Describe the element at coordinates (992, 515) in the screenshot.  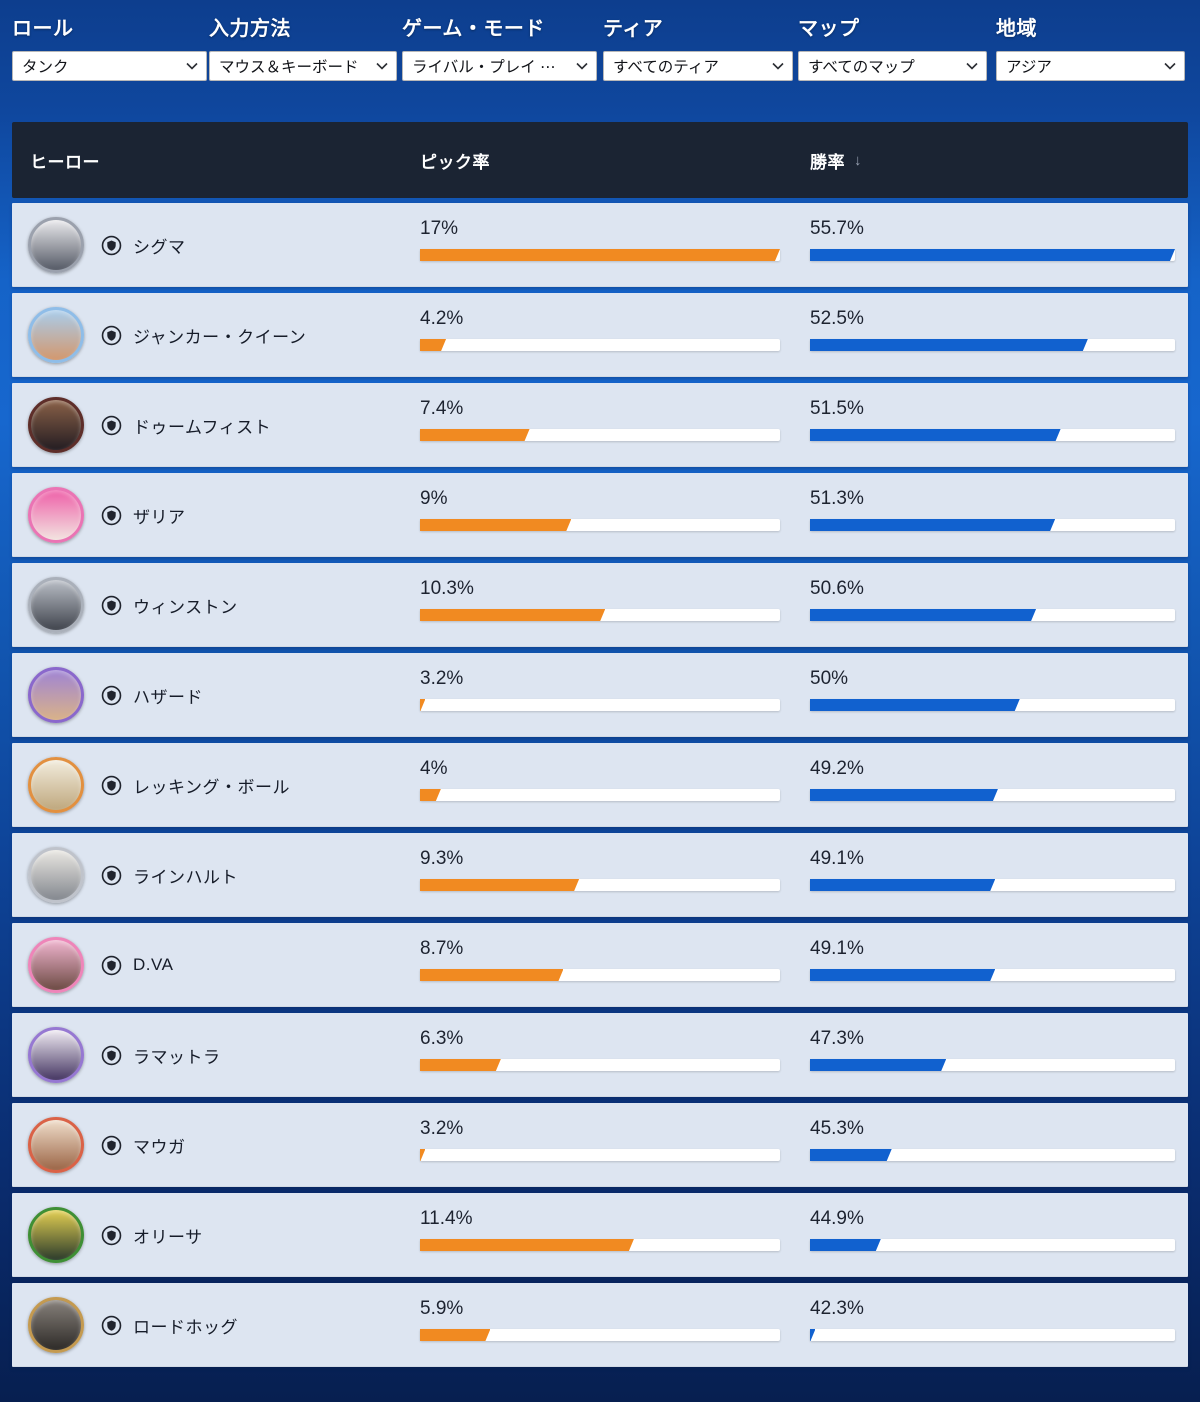
I see `win-rate-cell: 51.3%` at that location.